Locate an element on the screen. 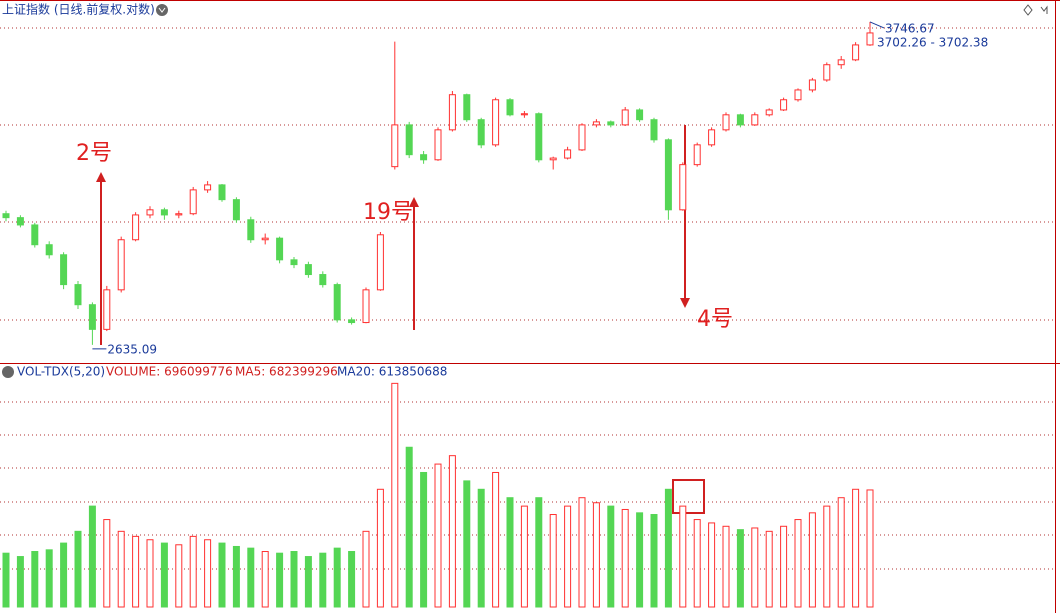 This screenshot has width=1060, height=613. indicator-menu is located at coordinates (8, 372).